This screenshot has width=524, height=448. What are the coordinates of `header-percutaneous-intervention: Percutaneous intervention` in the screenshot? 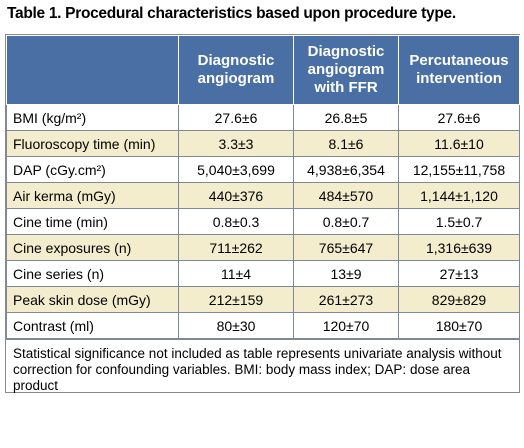 It's located at (459, 70).